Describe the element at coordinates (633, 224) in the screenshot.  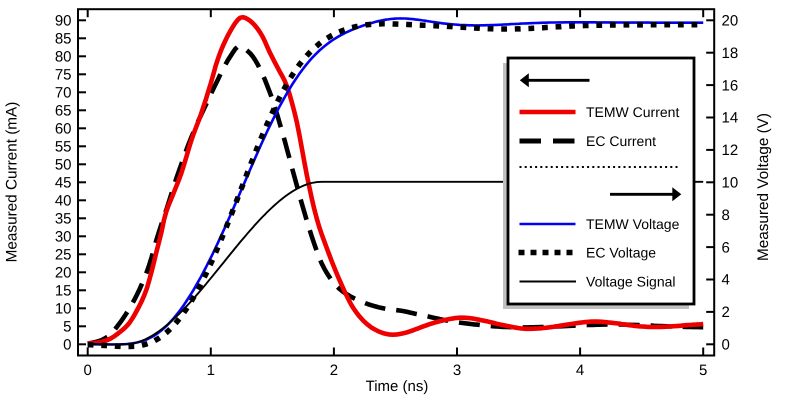
I see `svg-text: TEMW Voltage` at that location.